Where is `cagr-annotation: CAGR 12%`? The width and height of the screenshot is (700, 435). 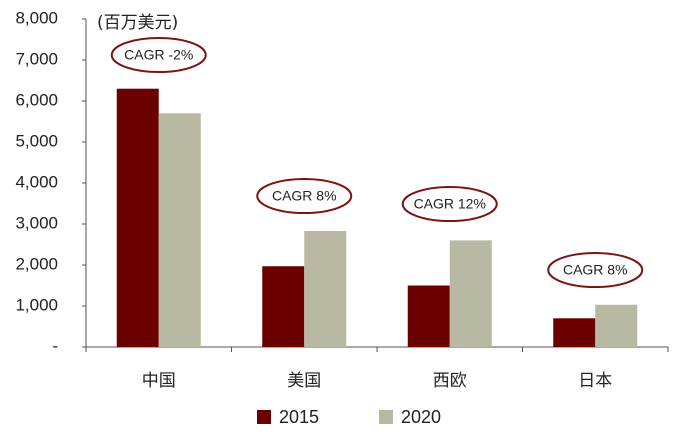
cagr-annotation: CAGR 12% is located at coordinates (449, 204).